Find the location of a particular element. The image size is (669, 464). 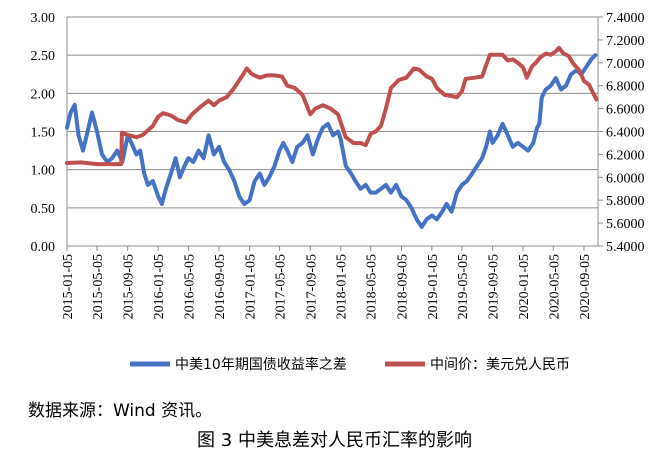

right-tick-label: 7.0000 is located at coordinates (625, 64).